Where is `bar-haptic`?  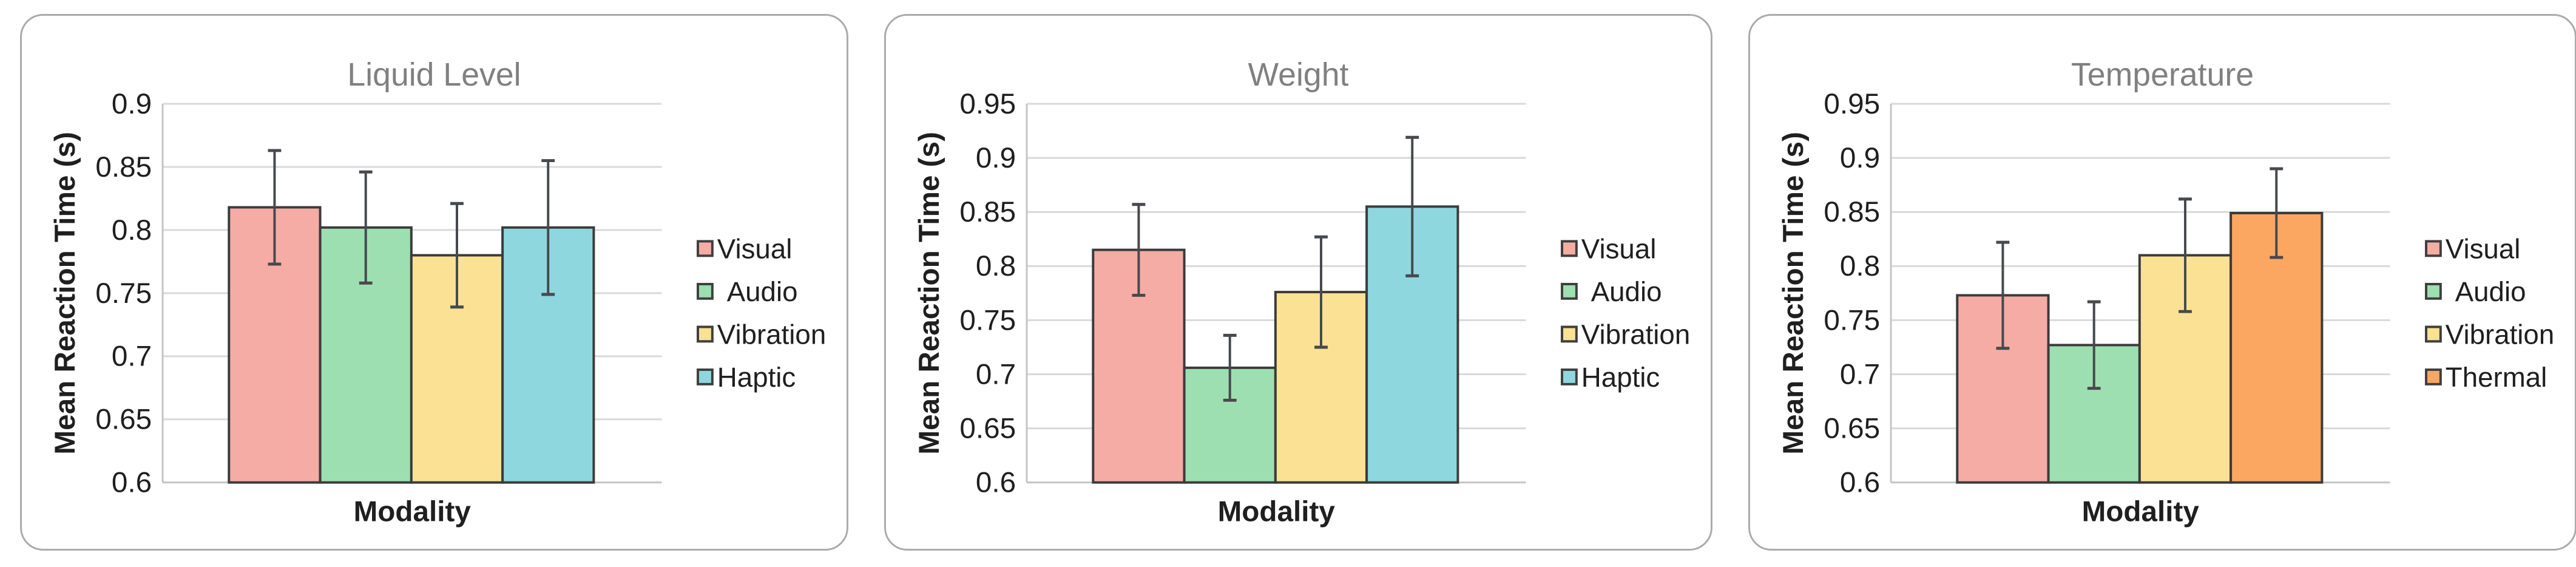 bar-haptic is located at coordinates (548, 355).